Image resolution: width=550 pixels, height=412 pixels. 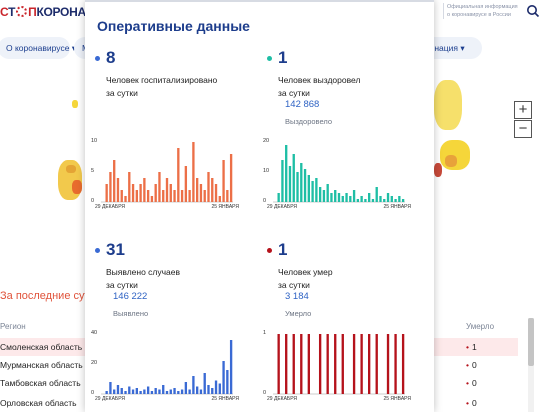 What do you see at coordinates (259, 403) in the screenshot?
I see `table-row: Орловская область 0` at bounding box center [259, 403].